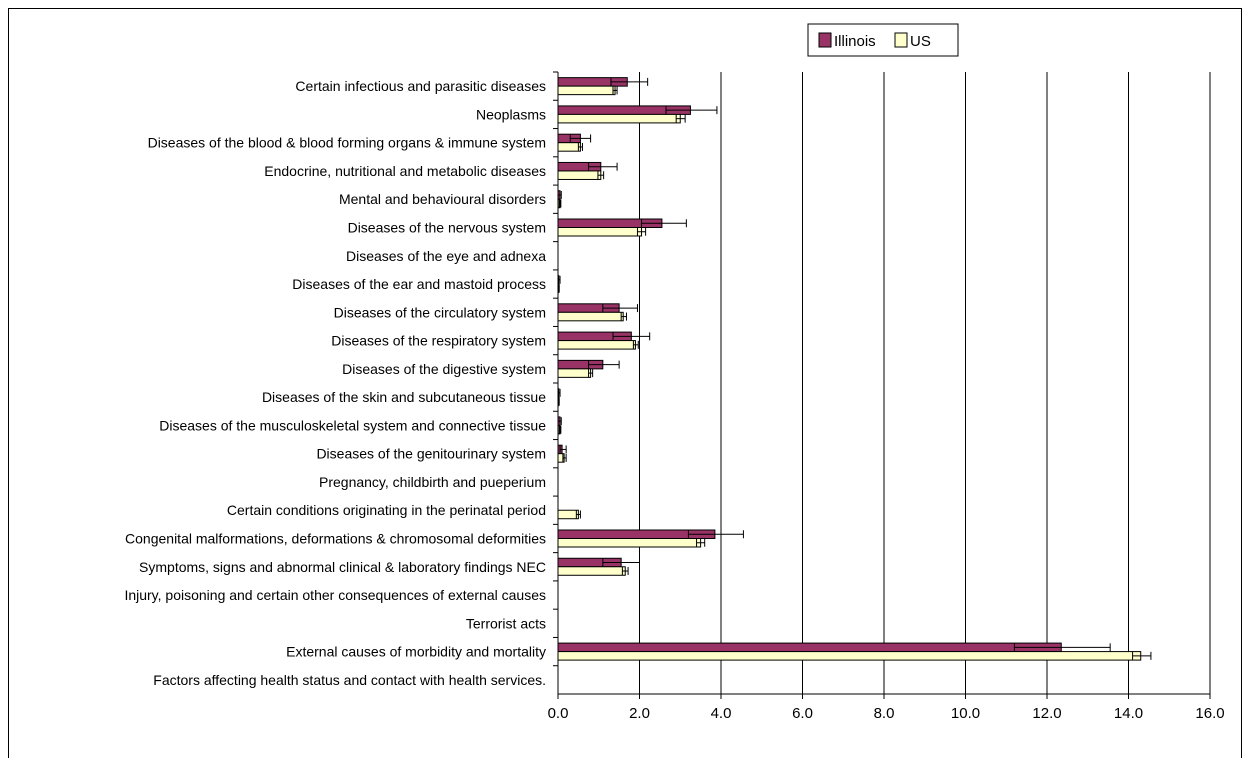 The image size is (1250, 759). Describe the element at coordinates (825, 40) in the screenshot. I see `legend-swatch-illinois` at that location.